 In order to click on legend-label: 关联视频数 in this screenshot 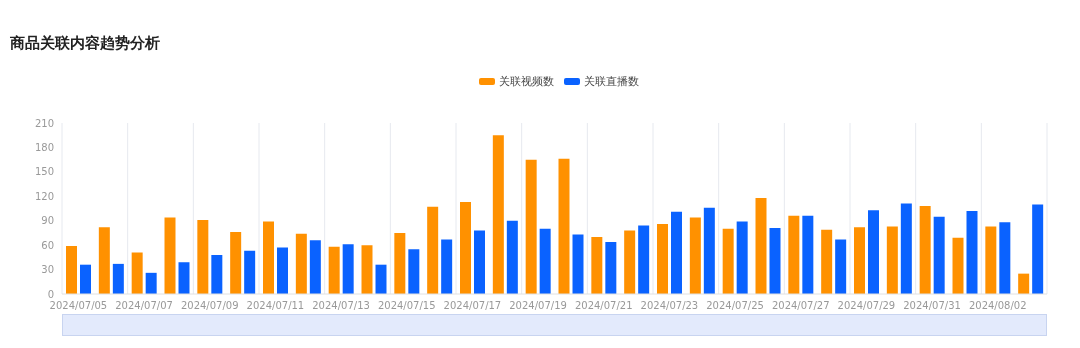, I will do `click(525, 81)`.